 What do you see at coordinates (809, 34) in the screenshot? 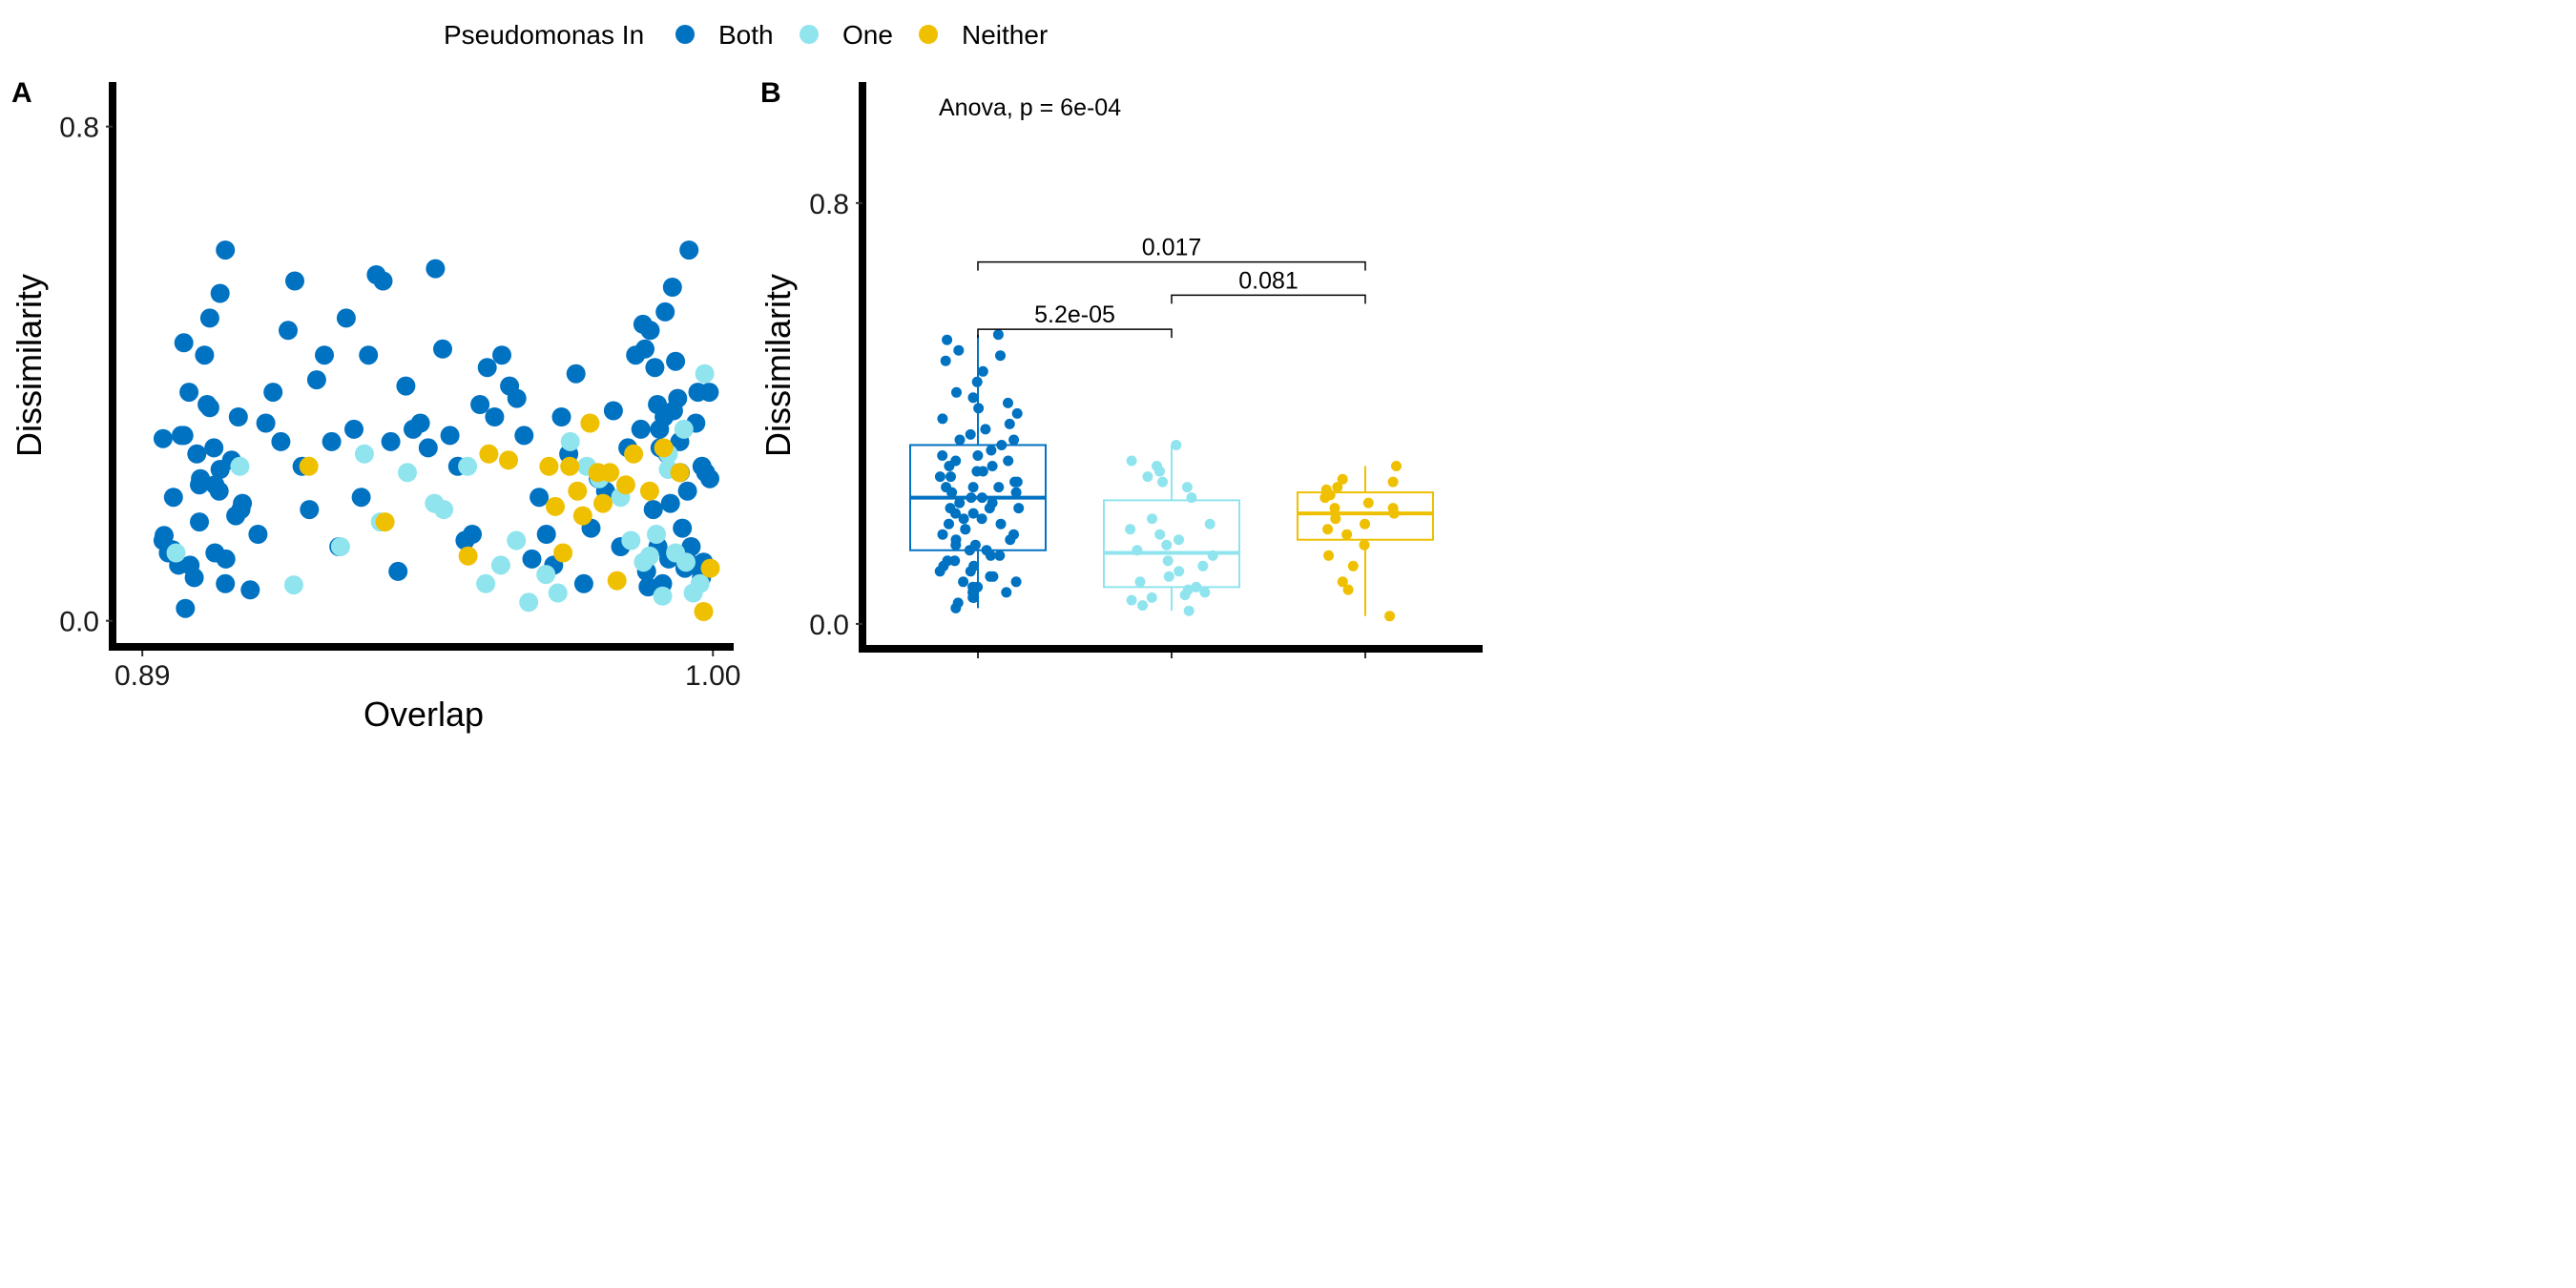
I see `legend-swatch-one` at bounding box center [809, 34].